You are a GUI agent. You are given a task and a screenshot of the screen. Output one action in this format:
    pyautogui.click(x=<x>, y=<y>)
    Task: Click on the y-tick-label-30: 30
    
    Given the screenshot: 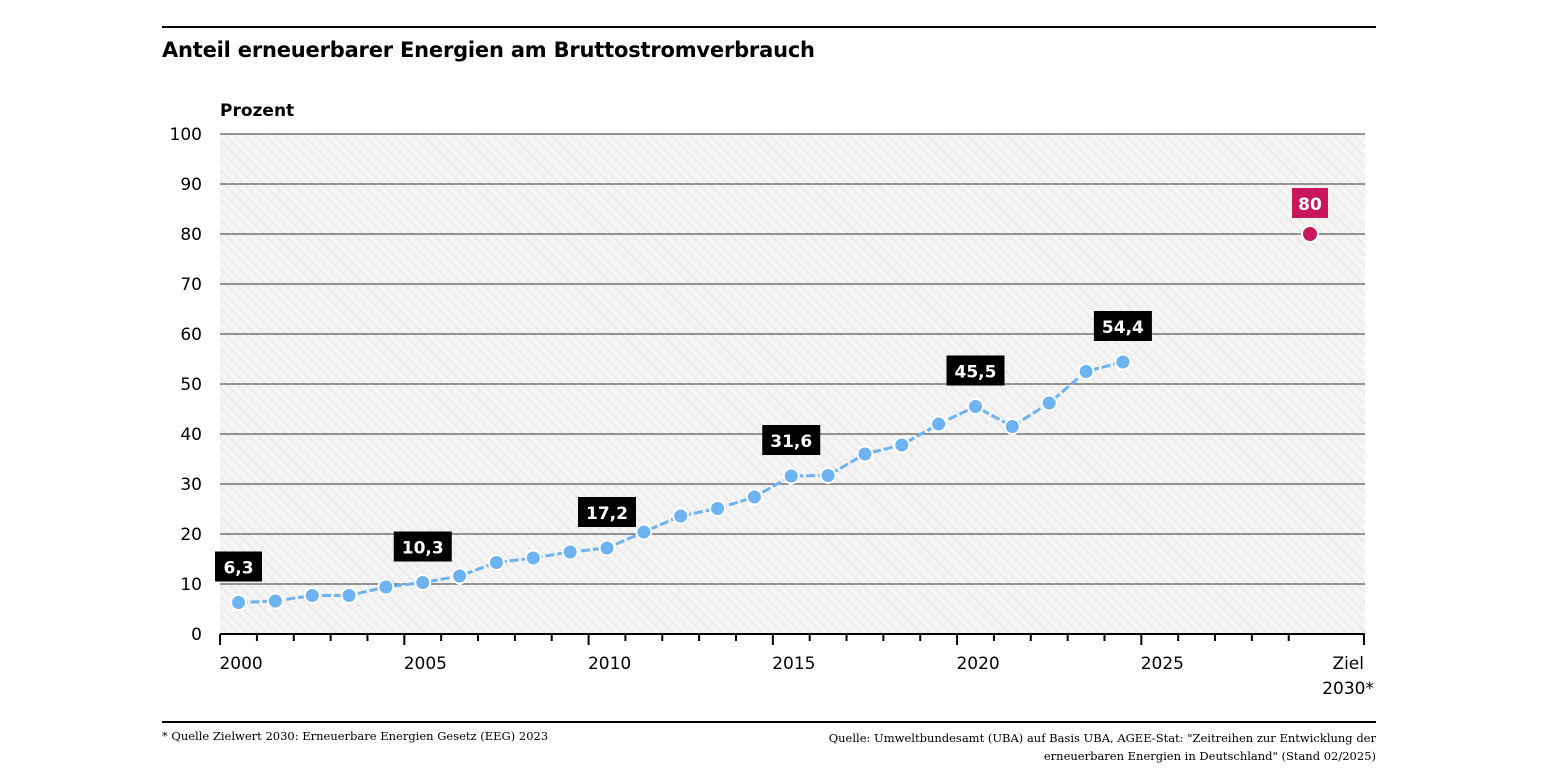 What is the action you would take?
    pyautogui.click(x=191, y=485)
    